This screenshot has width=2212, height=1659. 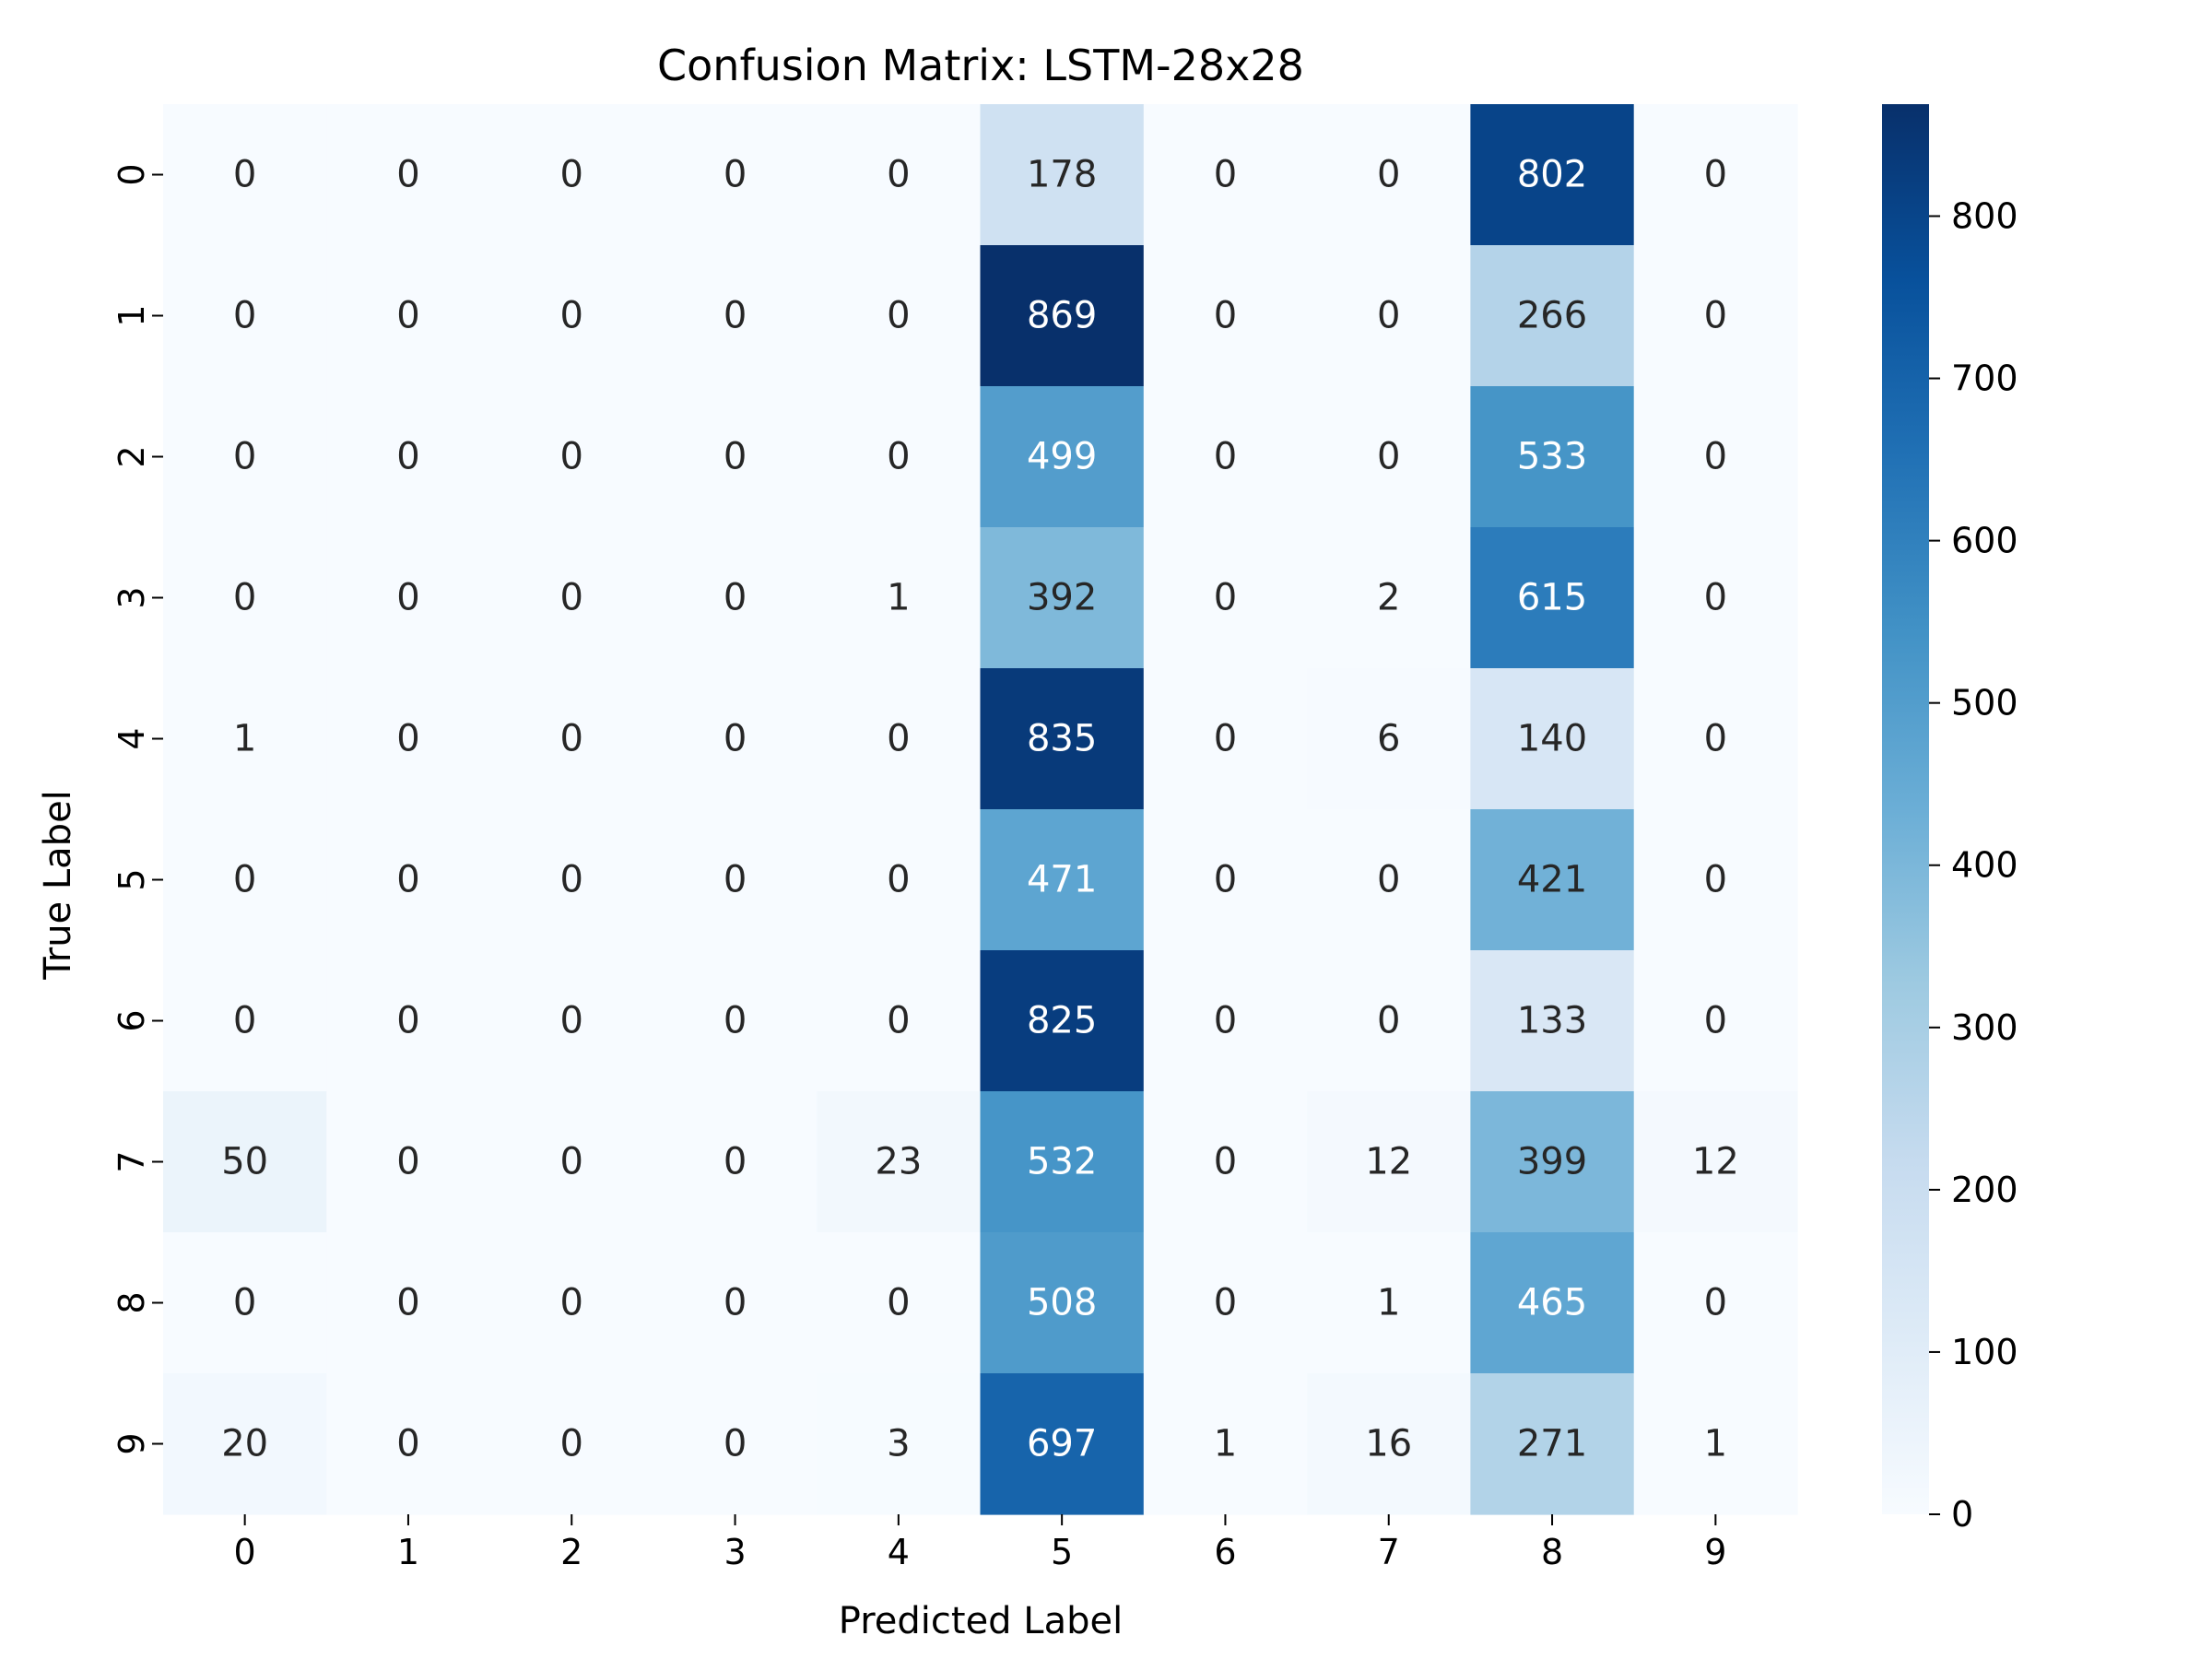 What do you see at coordinates (1552, 316) in the screenshot?
I see `cell-value-label: 266` at bounding box center [1552, 316].